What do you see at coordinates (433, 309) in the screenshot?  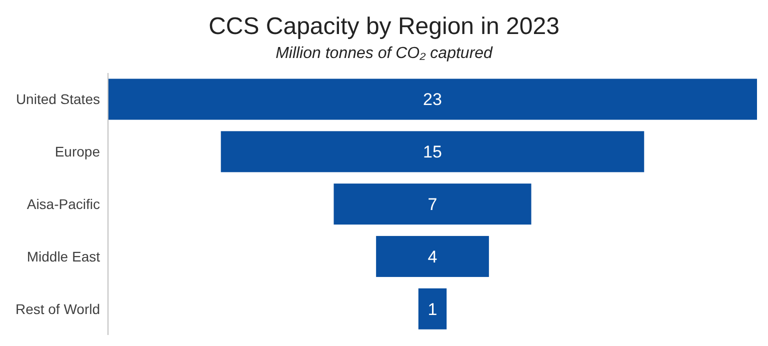 I see `data-label: 1` at bounding box center [433, 309].